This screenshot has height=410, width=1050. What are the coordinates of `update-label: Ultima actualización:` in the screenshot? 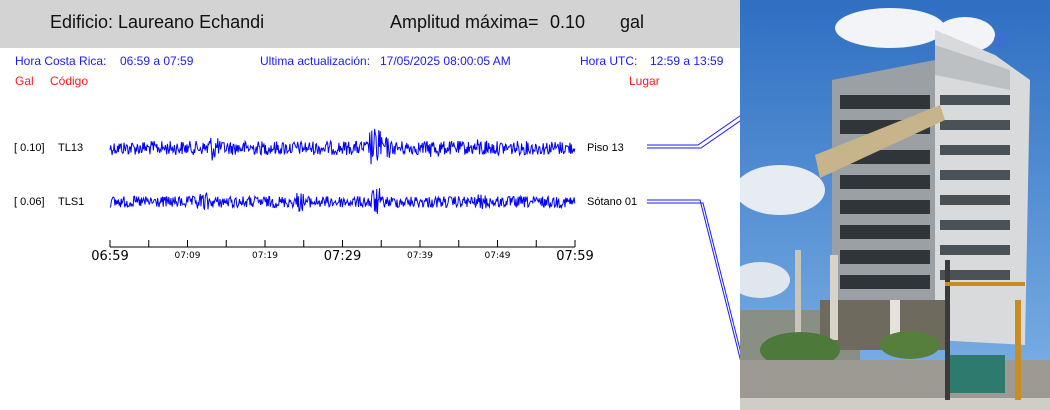 It's located at (315, 61).